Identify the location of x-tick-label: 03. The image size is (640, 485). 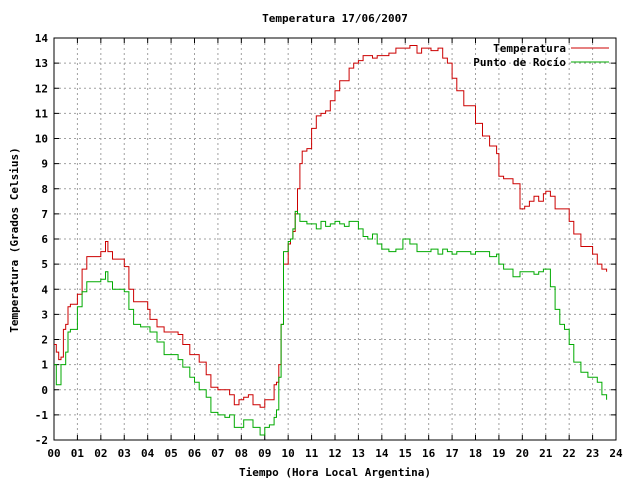
(124, 453).